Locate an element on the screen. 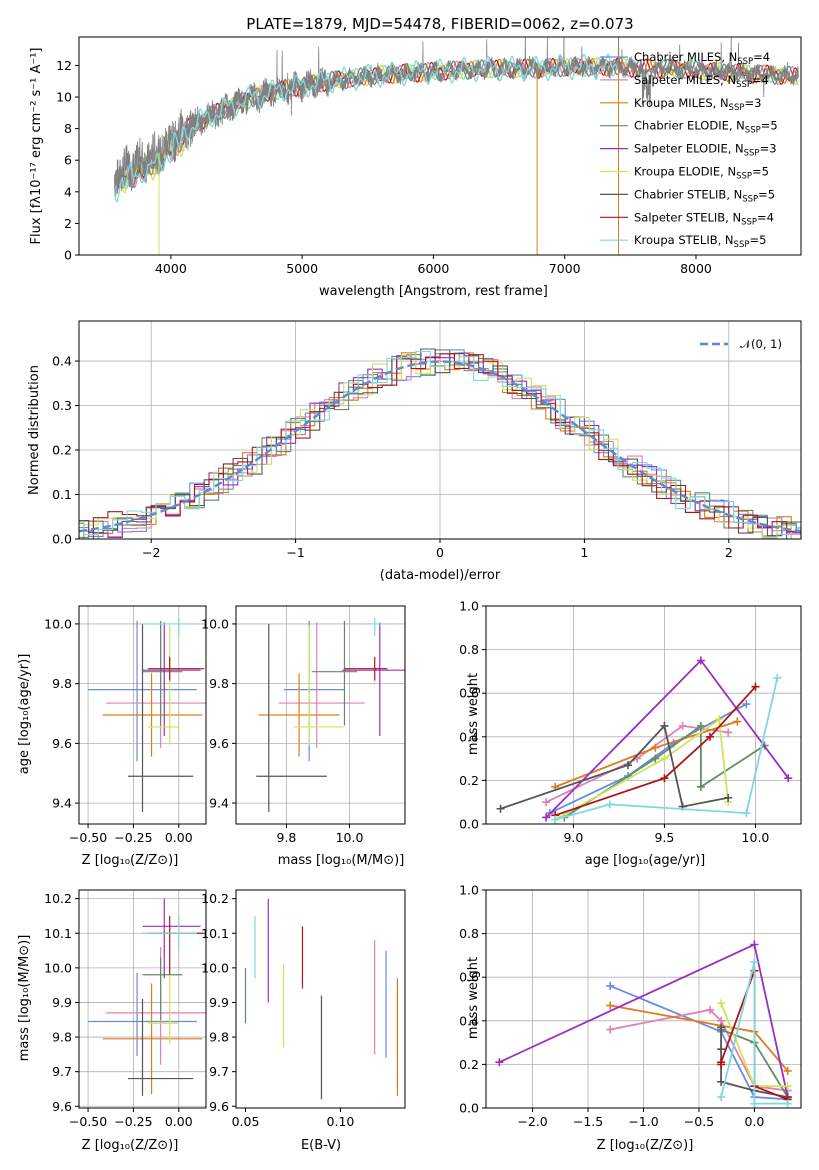 This screenshot has width=819, height=1170. spectrum-xtick-label-4: 8000 is located at coordinates (696, 268).